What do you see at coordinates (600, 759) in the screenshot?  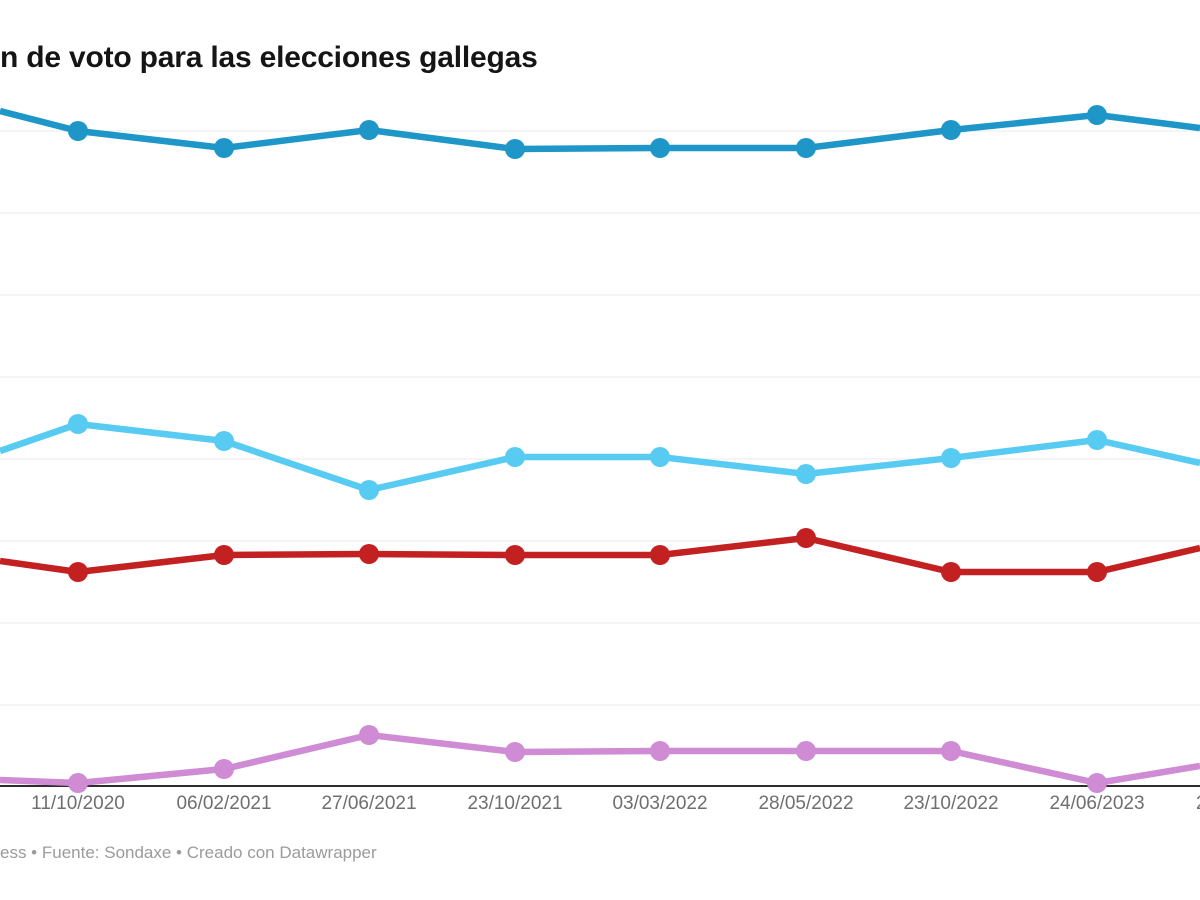 I see `series-line-series-purple` at bounding box center [600, 759].